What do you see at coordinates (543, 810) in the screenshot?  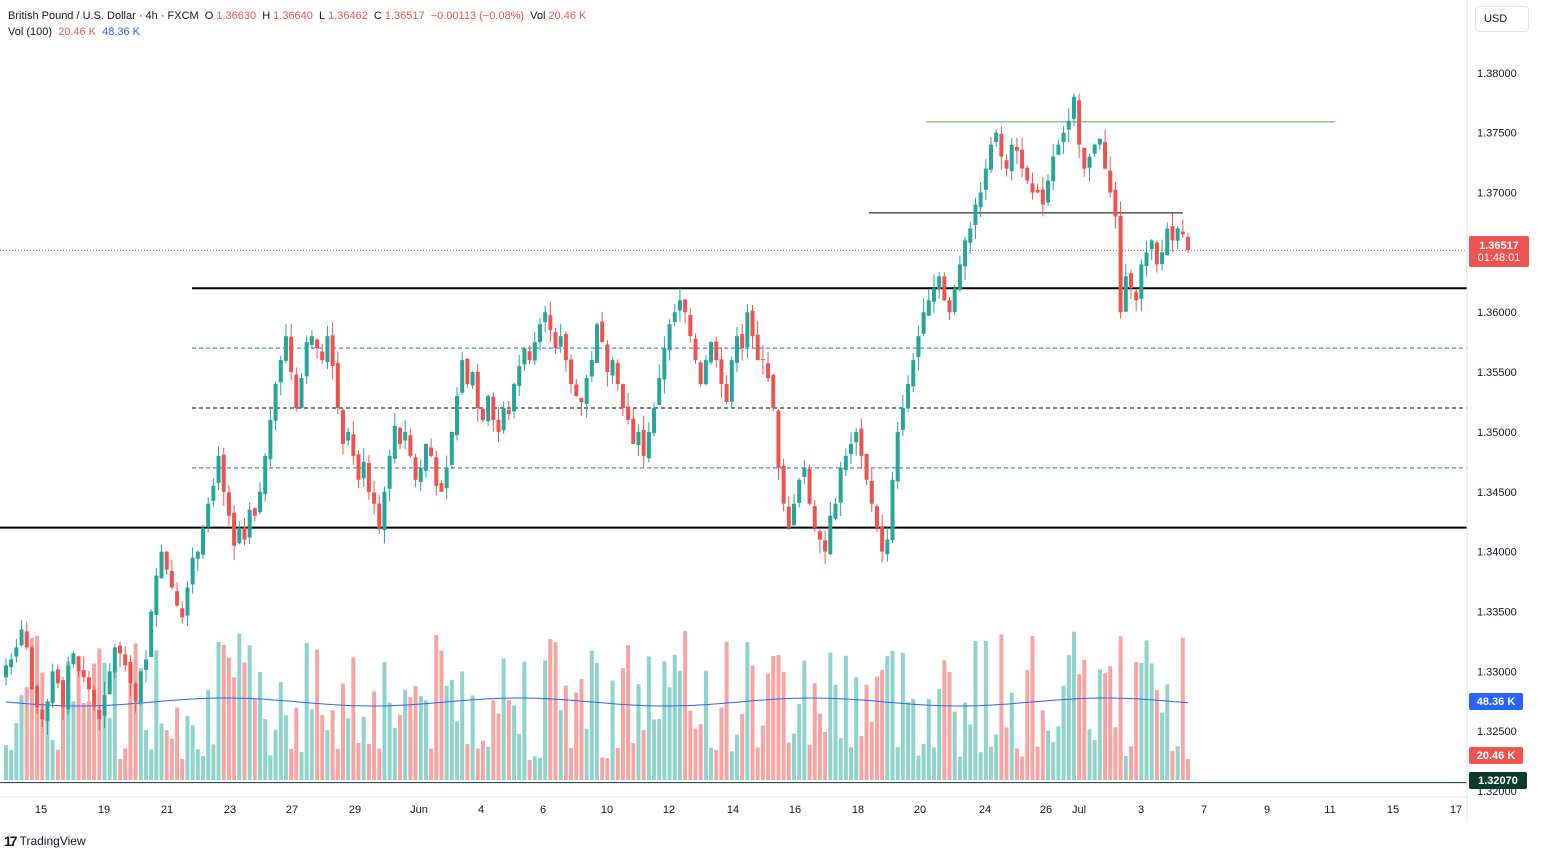 I see `time-tick-label: 6` at bounding box center [543, 810].